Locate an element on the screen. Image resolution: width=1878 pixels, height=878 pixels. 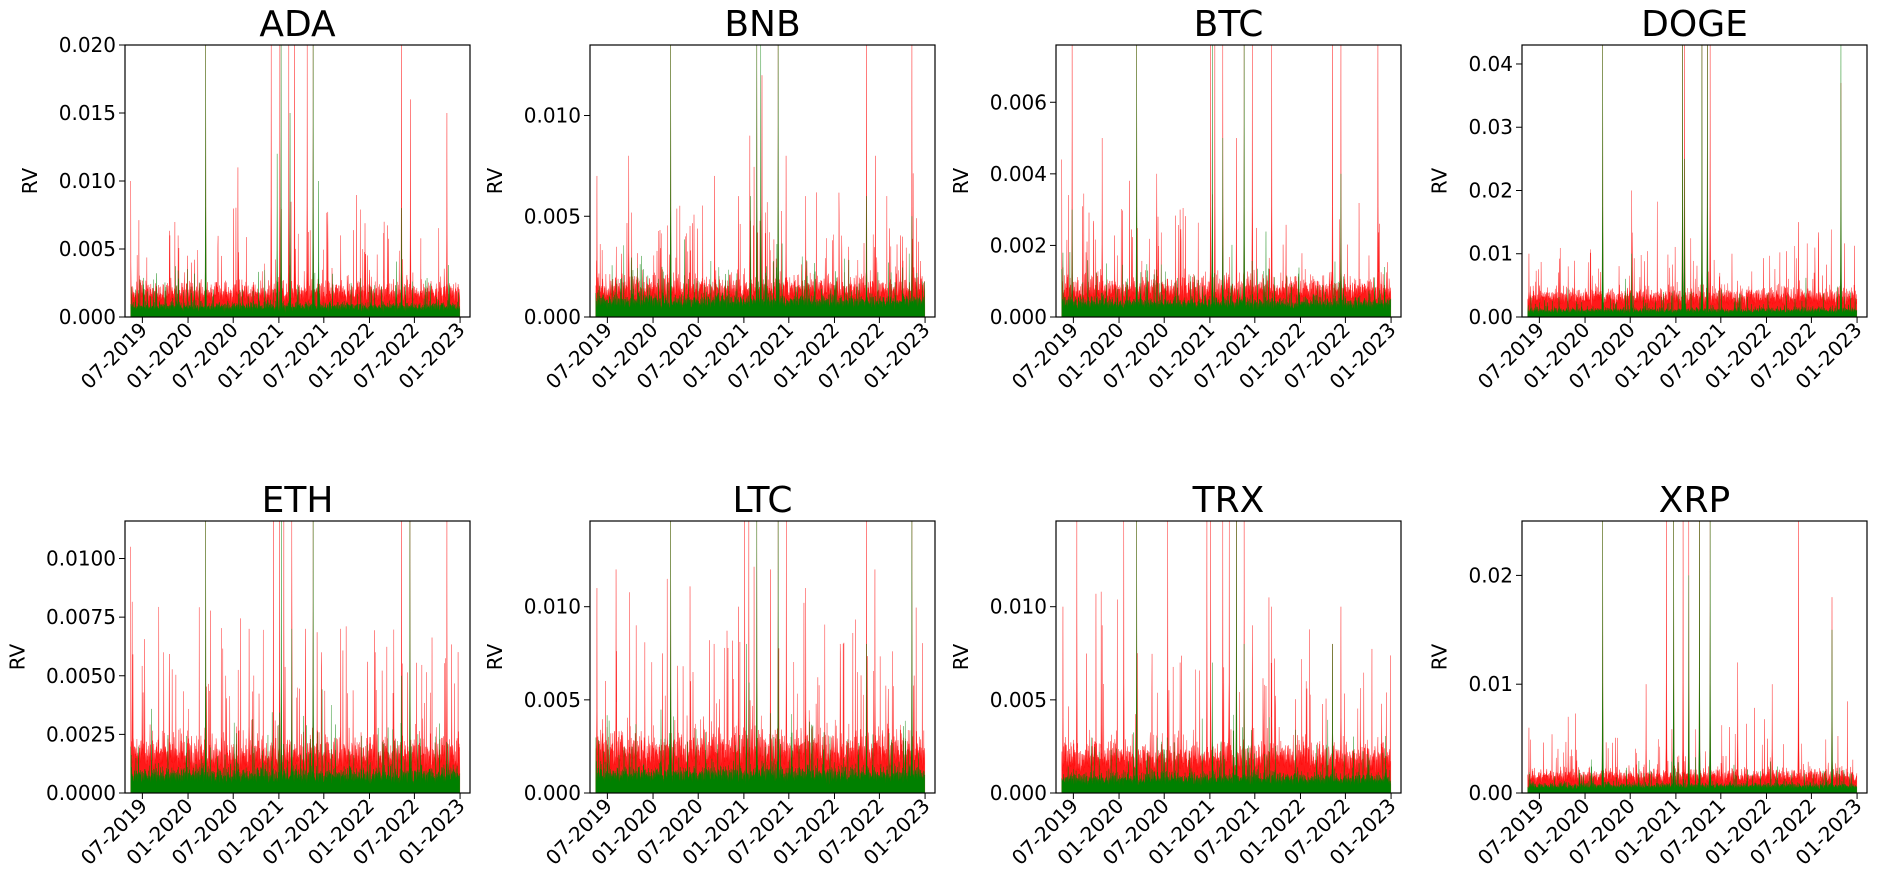
subplot-title: ADA is located at coordinates (297, 24).